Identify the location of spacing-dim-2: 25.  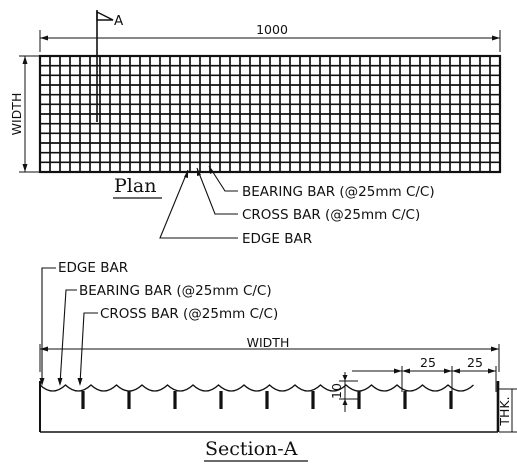
(475, 362).